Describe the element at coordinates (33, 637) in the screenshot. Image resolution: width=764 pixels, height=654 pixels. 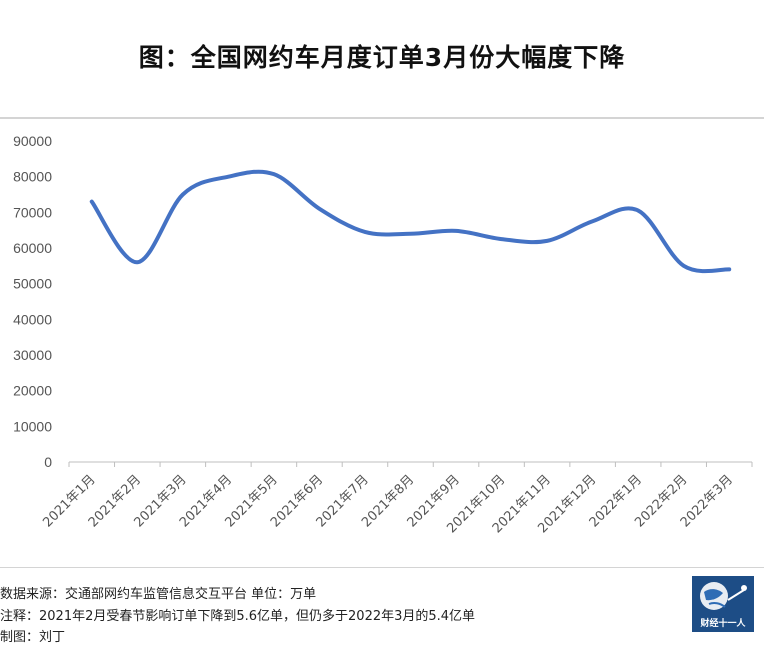
I see `author-note: 制图：刘丁` at that location.